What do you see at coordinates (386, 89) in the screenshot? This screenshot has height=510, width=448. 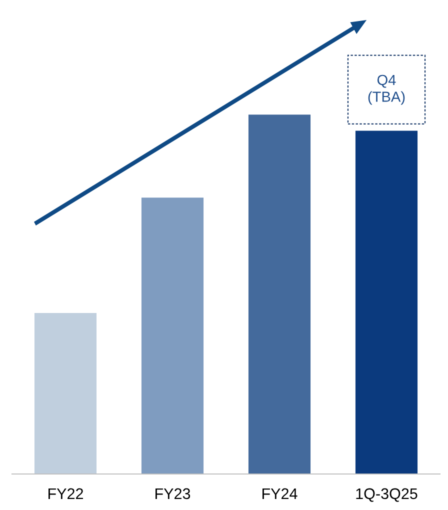 I see `annotation: Q4 (TBA)` at bounding box center [386, 89].